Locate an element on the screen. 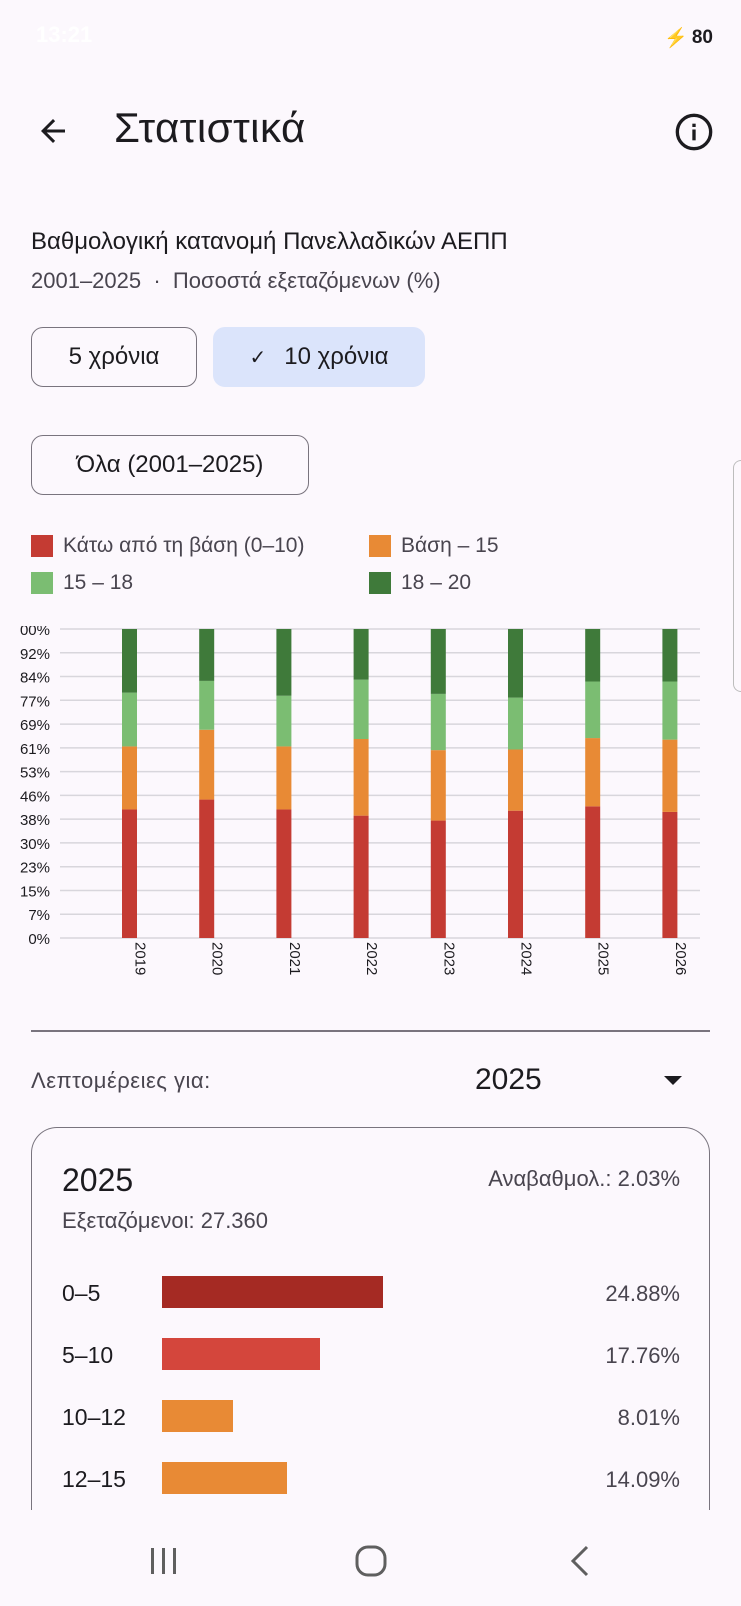 This screenshot has height=1606, width=741. x-tick-label: 2026 is located at coordinates (680, 958).